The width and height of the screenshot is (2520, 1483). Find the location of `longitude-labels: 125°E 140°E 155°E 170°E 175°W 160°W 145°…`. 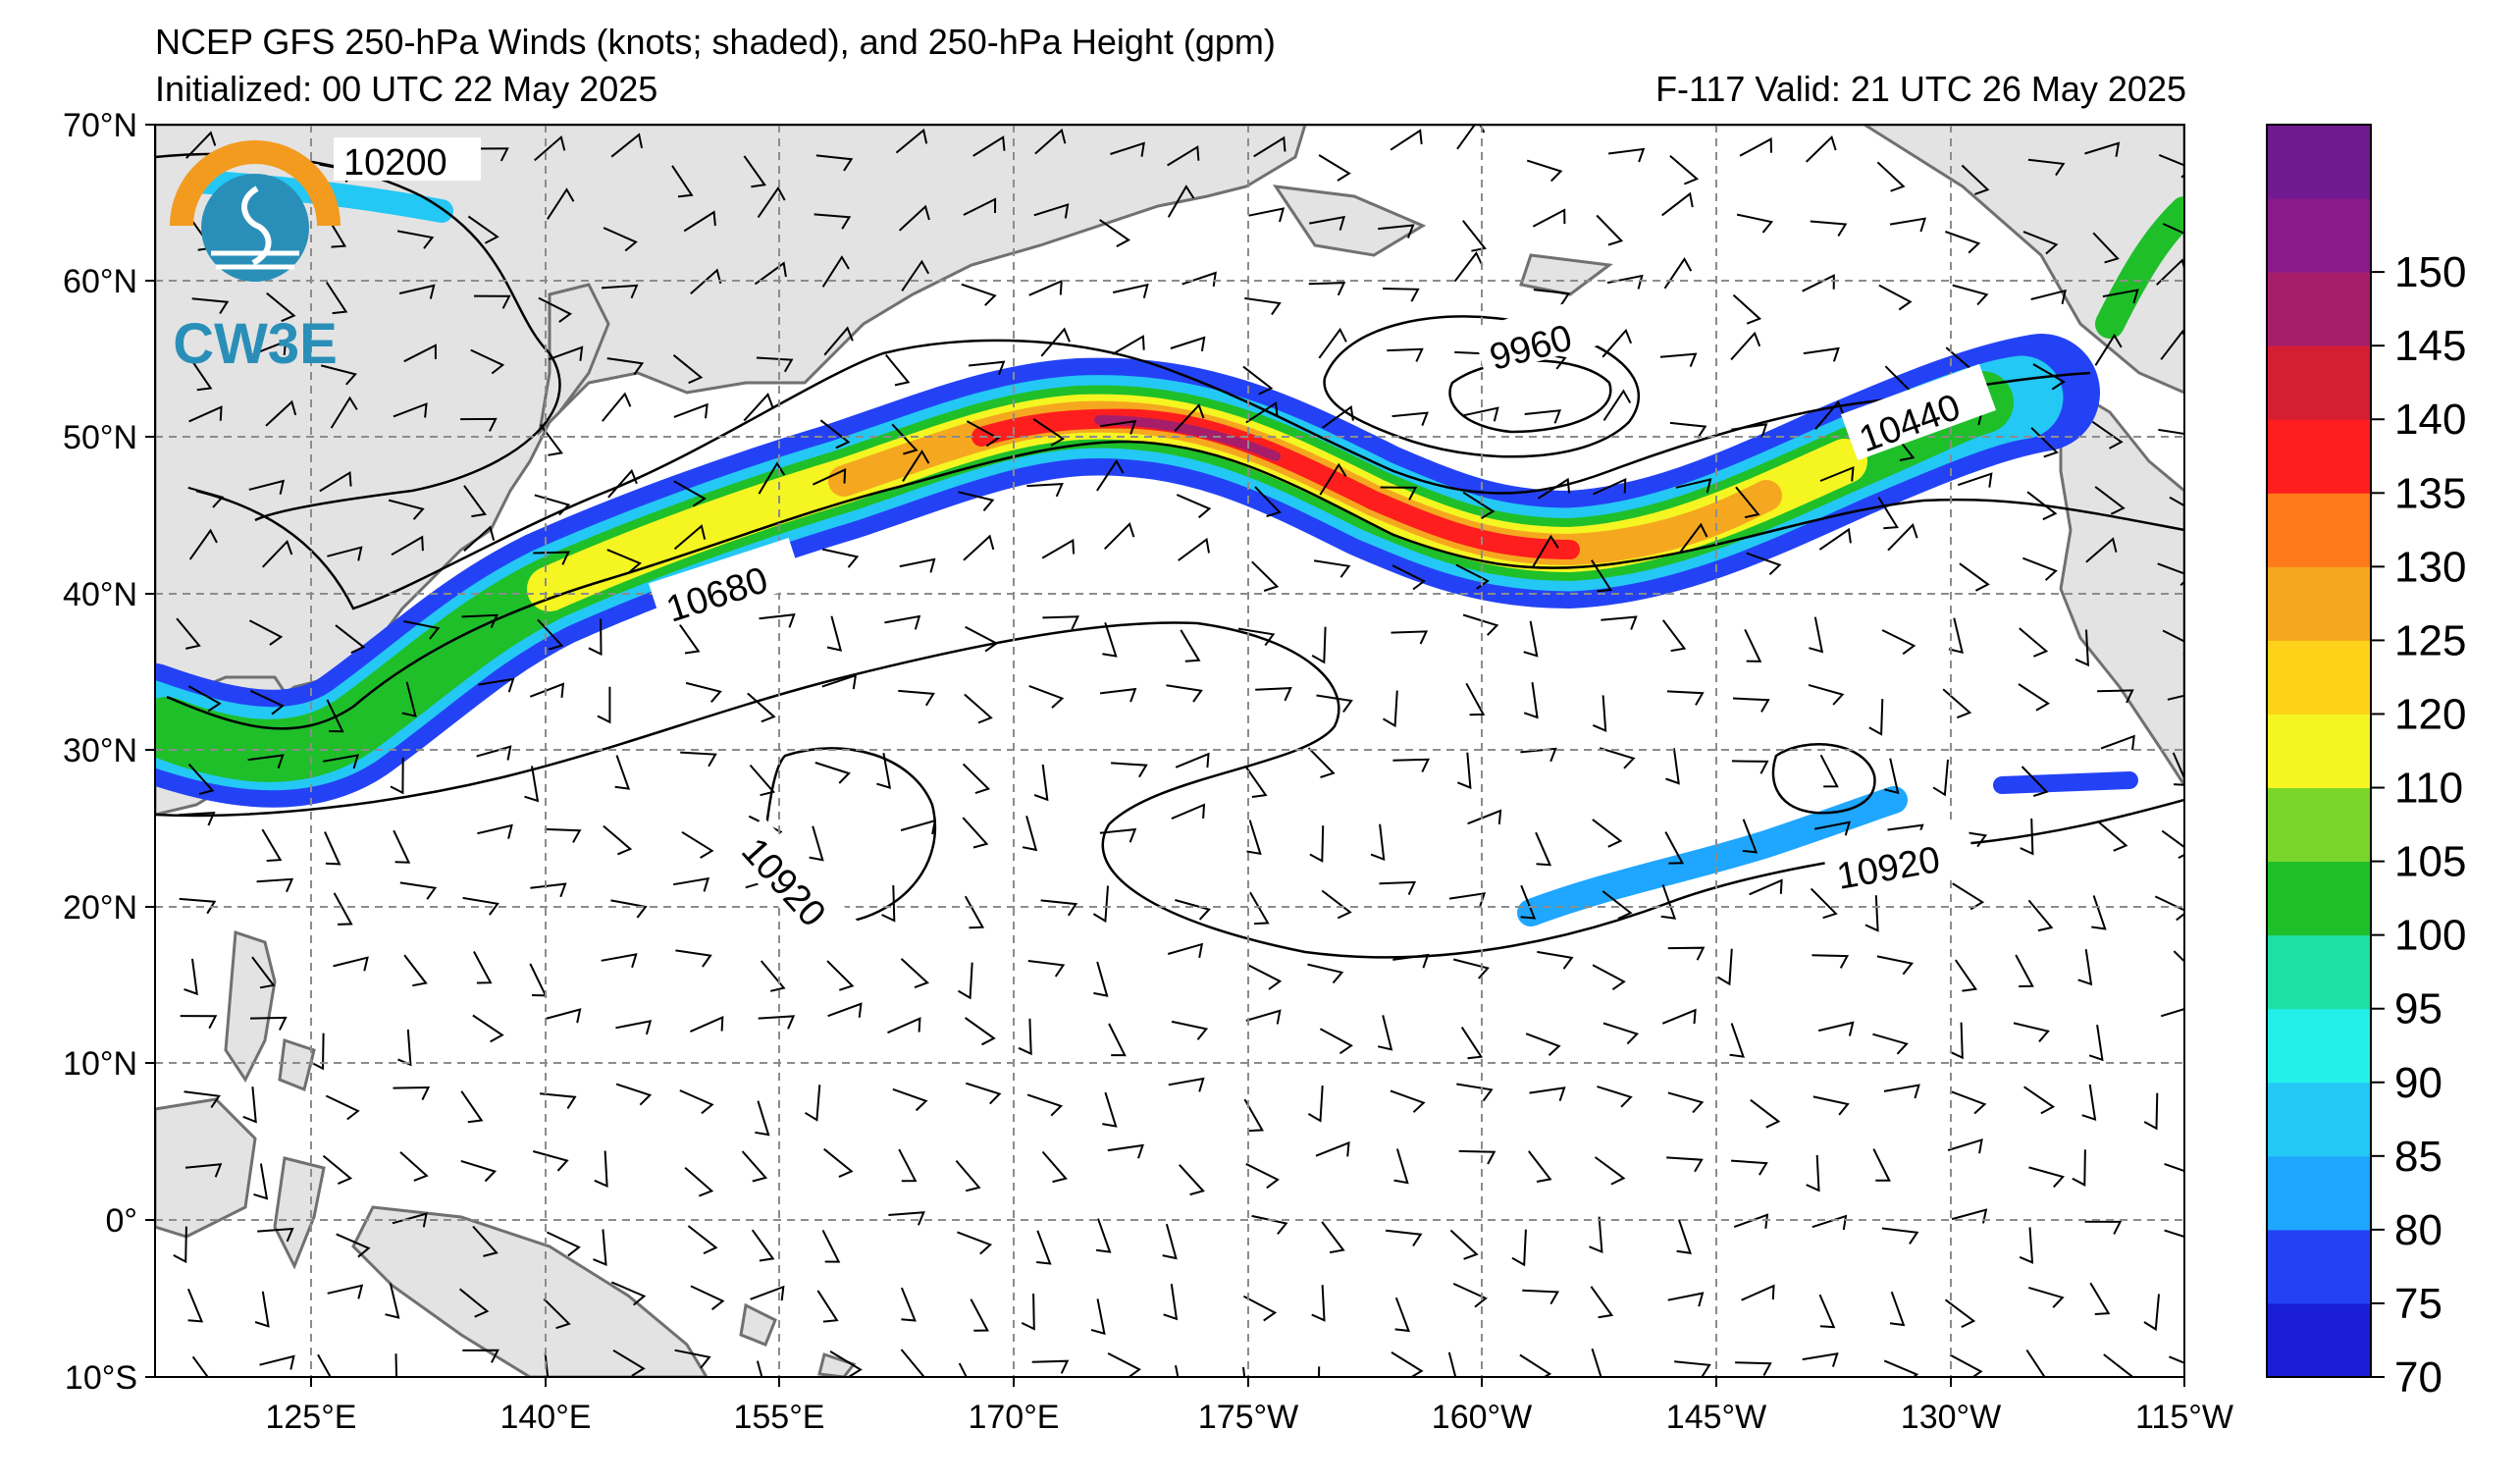

longitude-labels: 125°E 140°E 155°E 170°E 175°W 160°W 145°… is located at coordinates (1248, 1417).